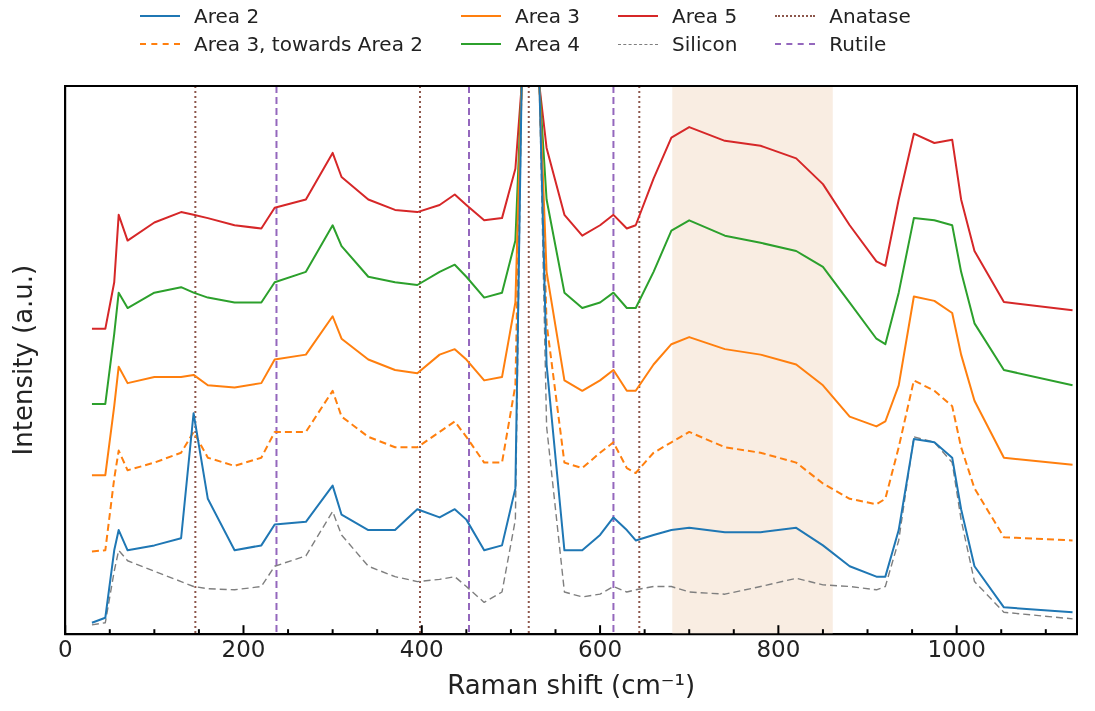 The width and height of the screenshot is (1095, 711). What do you see at coordinates (243, 648) in the screenshot?
I see `x-tick-label: 200` at bounding box center [243, 648].